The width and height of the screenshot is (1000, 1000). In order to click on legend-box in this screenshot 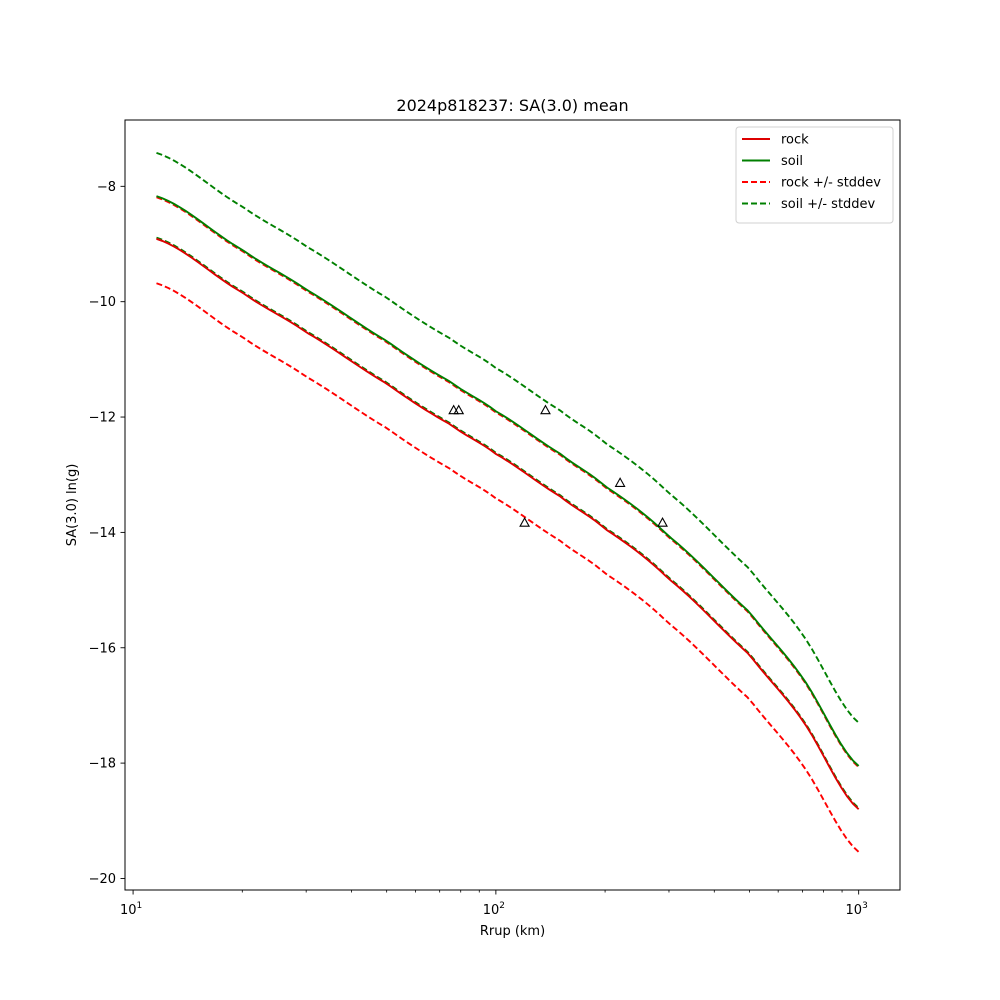, I will do `click(814, 175)`.